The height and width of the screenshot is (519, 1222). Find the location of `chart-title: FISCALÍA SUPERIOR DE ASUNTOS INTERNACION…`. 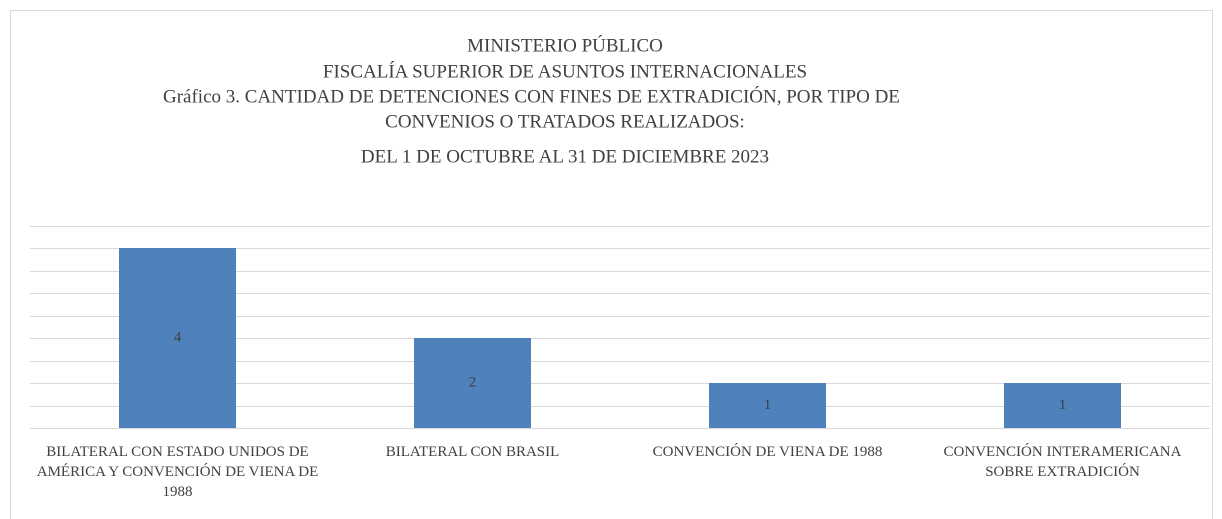

chart-title: FISCALÍA SUPERIOR DE ASUNTOS INTERNACION… is located at coordinates (565, 71).